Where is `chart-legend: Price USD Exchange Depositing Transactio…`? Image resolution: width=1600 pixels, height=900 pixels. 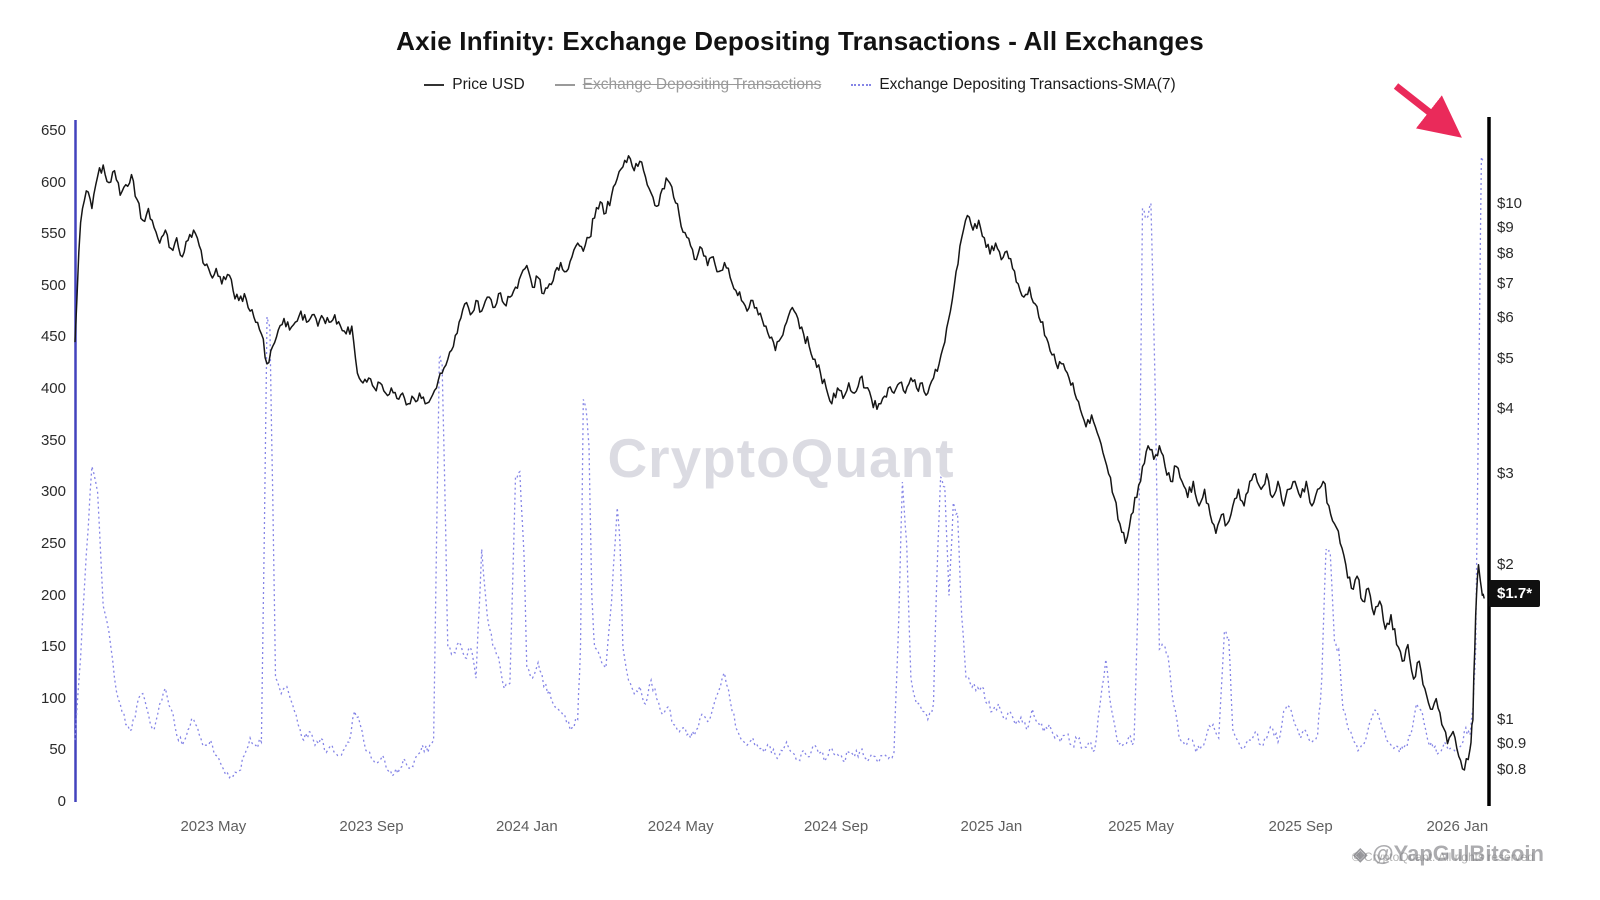 chart-legend: Price USD Exchange Depositing Transactio… is located at coordinates (800, 85).